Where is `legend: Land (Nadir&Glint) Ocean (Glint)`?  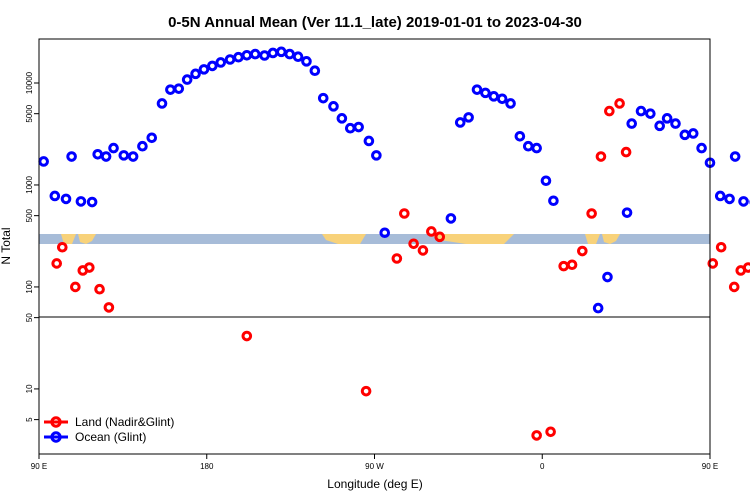 legend: Land (Nadir&Glint) Ocean (Glint) is located at coordinates (109, 429).